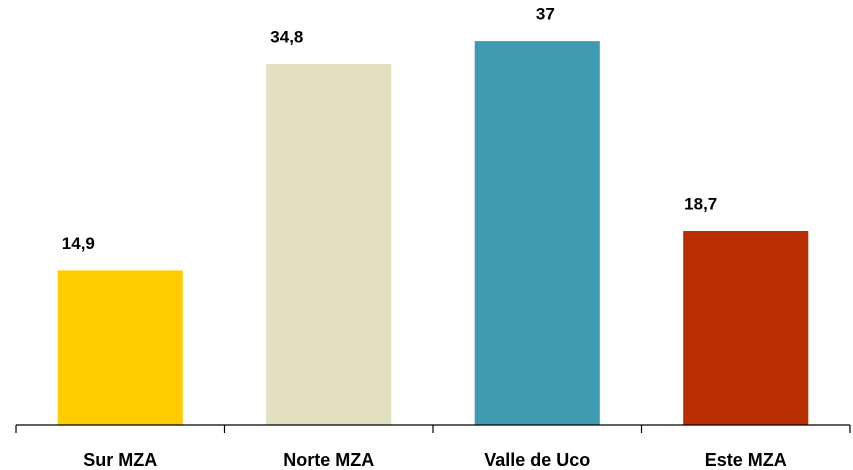 The image size is (853, 470). What do you see at coordinates (328, 460) in the screenshot?
I see `x-tick-label: Norte MZA` at bounding box center [328, 460].